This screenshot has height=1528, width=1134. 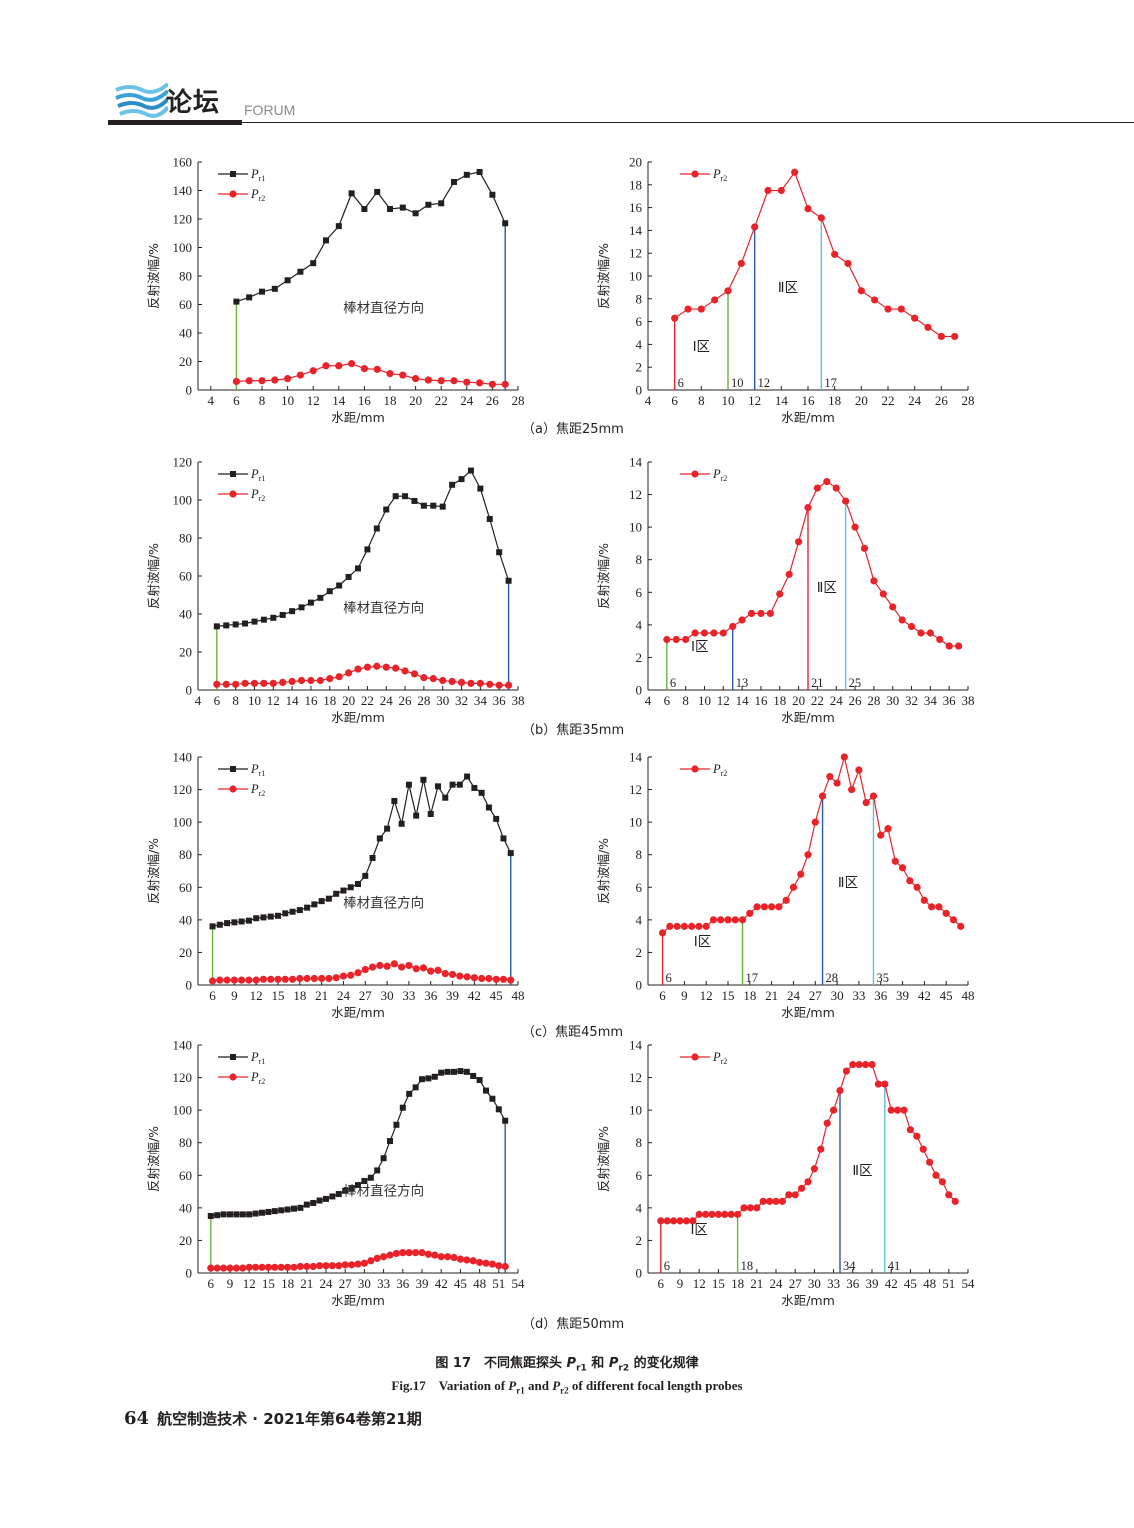 I want to click on x-tick-label: 45, so click(x=496, y=995).